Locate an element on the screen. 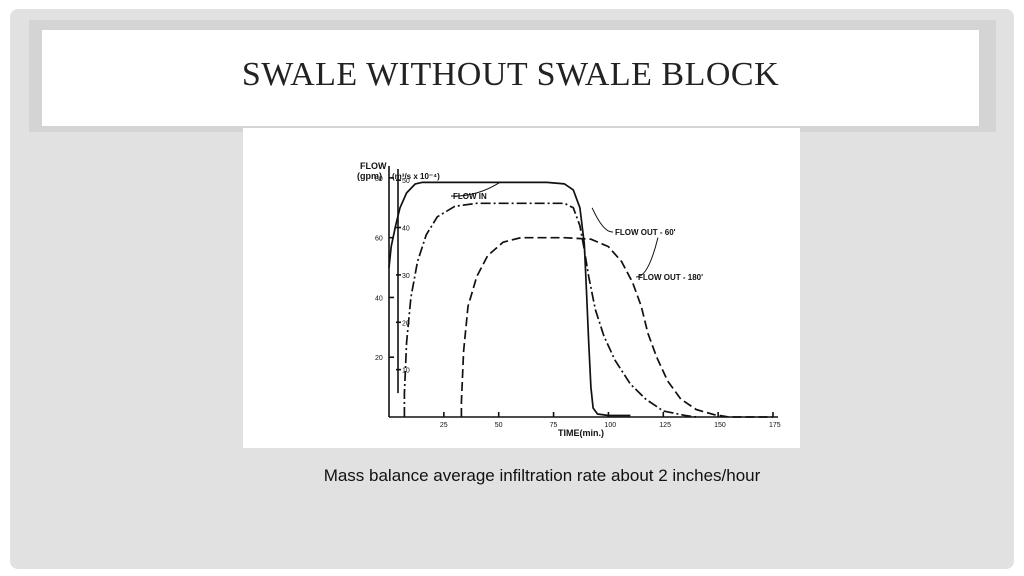 The width and height of the screenshot is (1024, 576). y-tick-label-secondary: 10 is located at coordinates (406, 371).